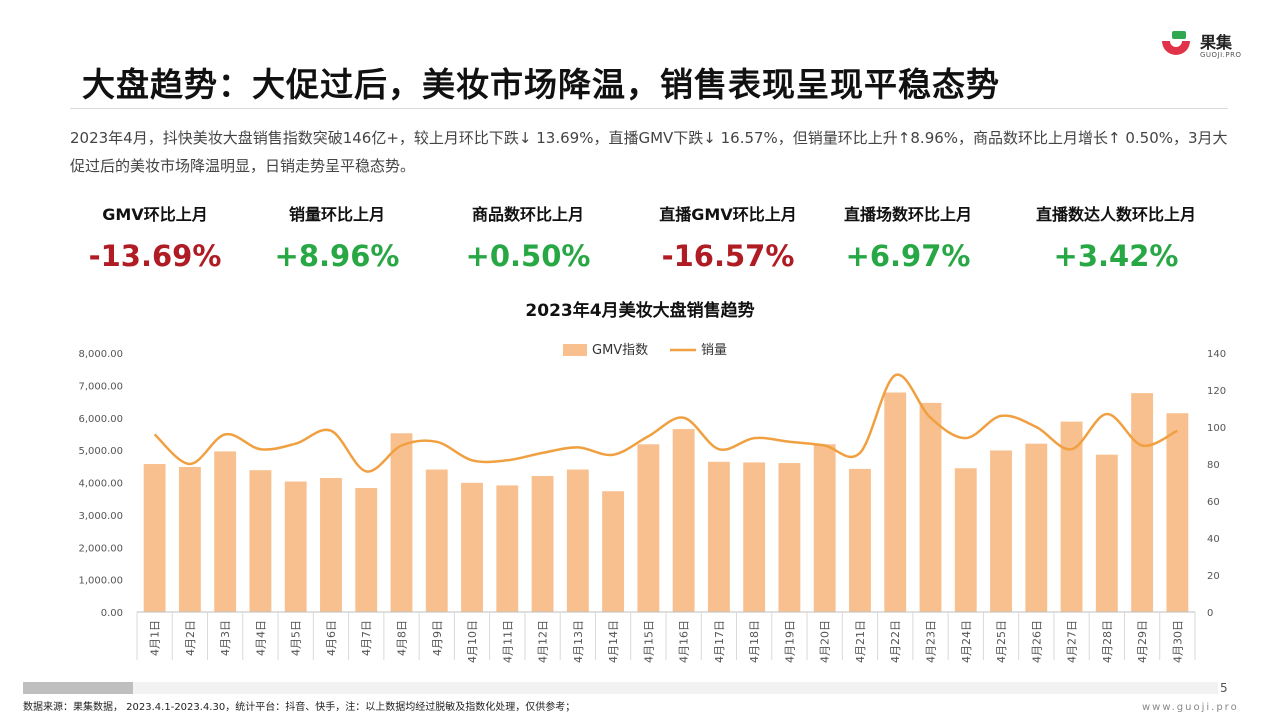  I want to click on x-tick-label: 4月18日, so click(754, 641).